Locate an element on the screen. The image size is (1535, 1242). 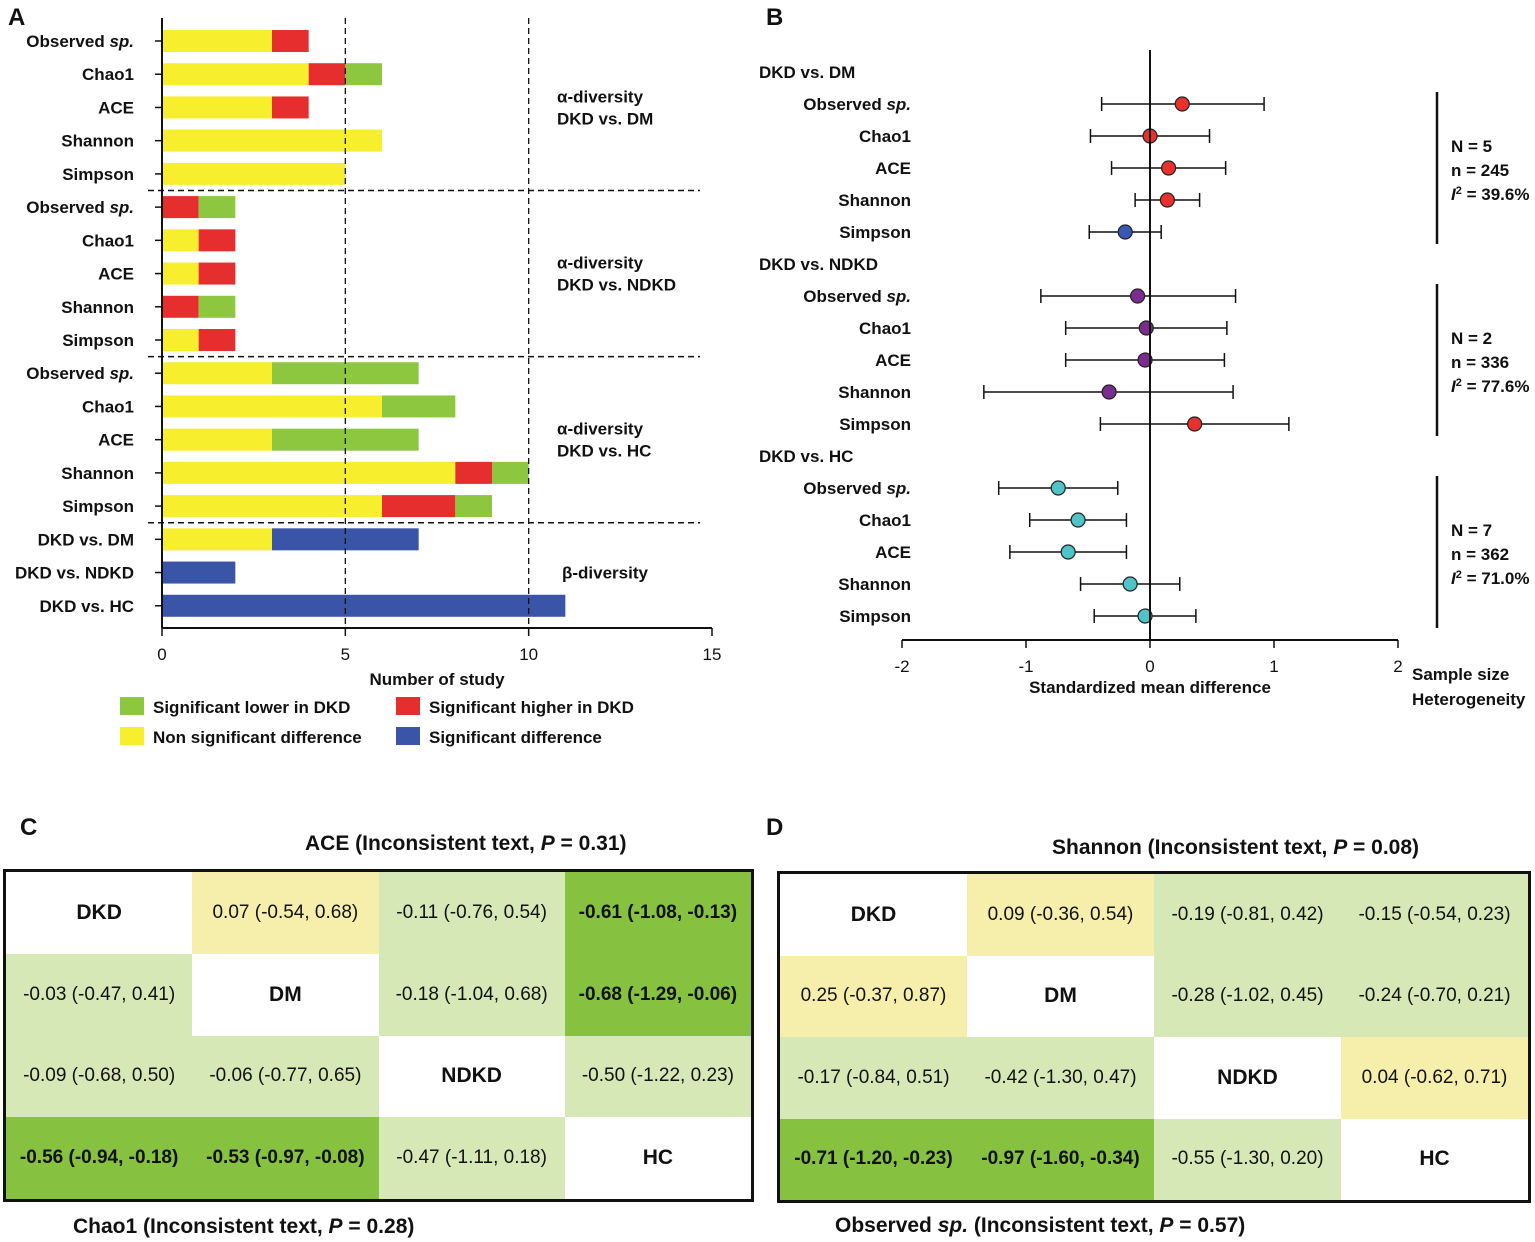
matrix-cell: -0.71 (-1.20, -0.23) is located at coordinates (873, 1159).